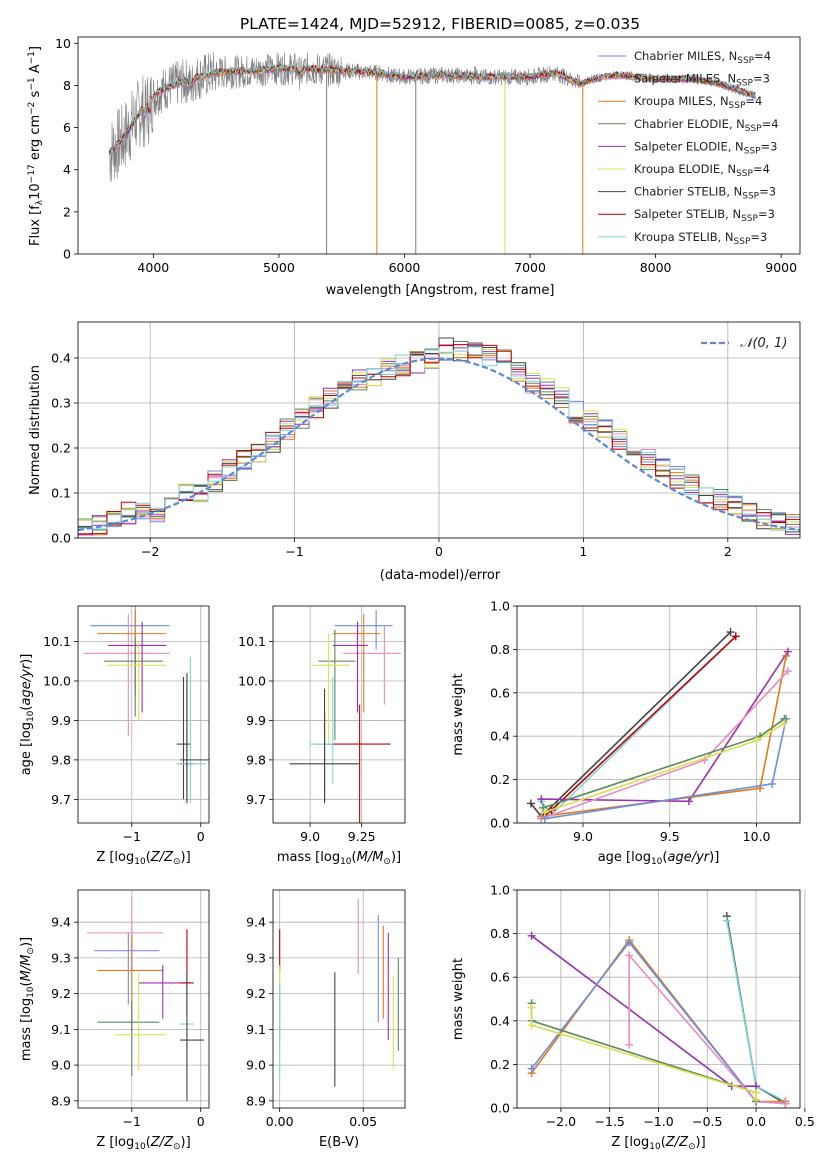 The height and width of the screenshot is (1170, 819). I want to click on legend-label: Kroupa STELIB, NSSP=3, so click(700, 238).